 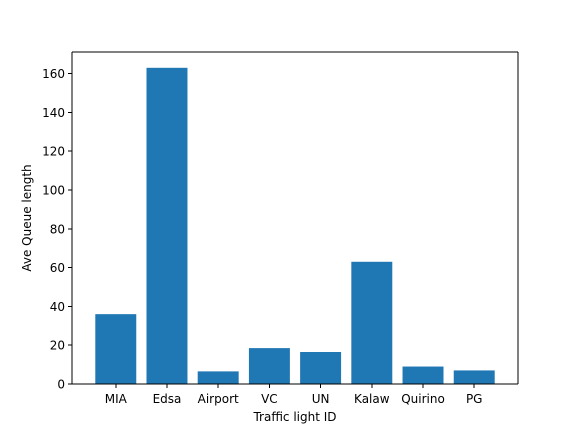 What do you see at coordinates (167, 399) in the screenshot?
I see `x-tick-label-edsa: Edsa` at bounding box center [167, 399].